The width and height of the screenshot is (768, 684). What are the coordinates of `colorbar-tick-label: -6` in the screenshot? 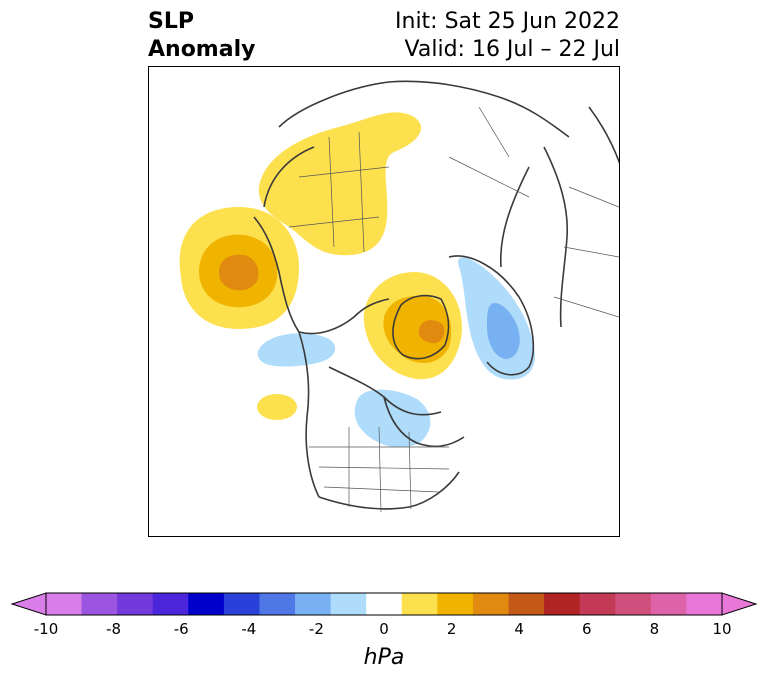 It's located at (181, 629).